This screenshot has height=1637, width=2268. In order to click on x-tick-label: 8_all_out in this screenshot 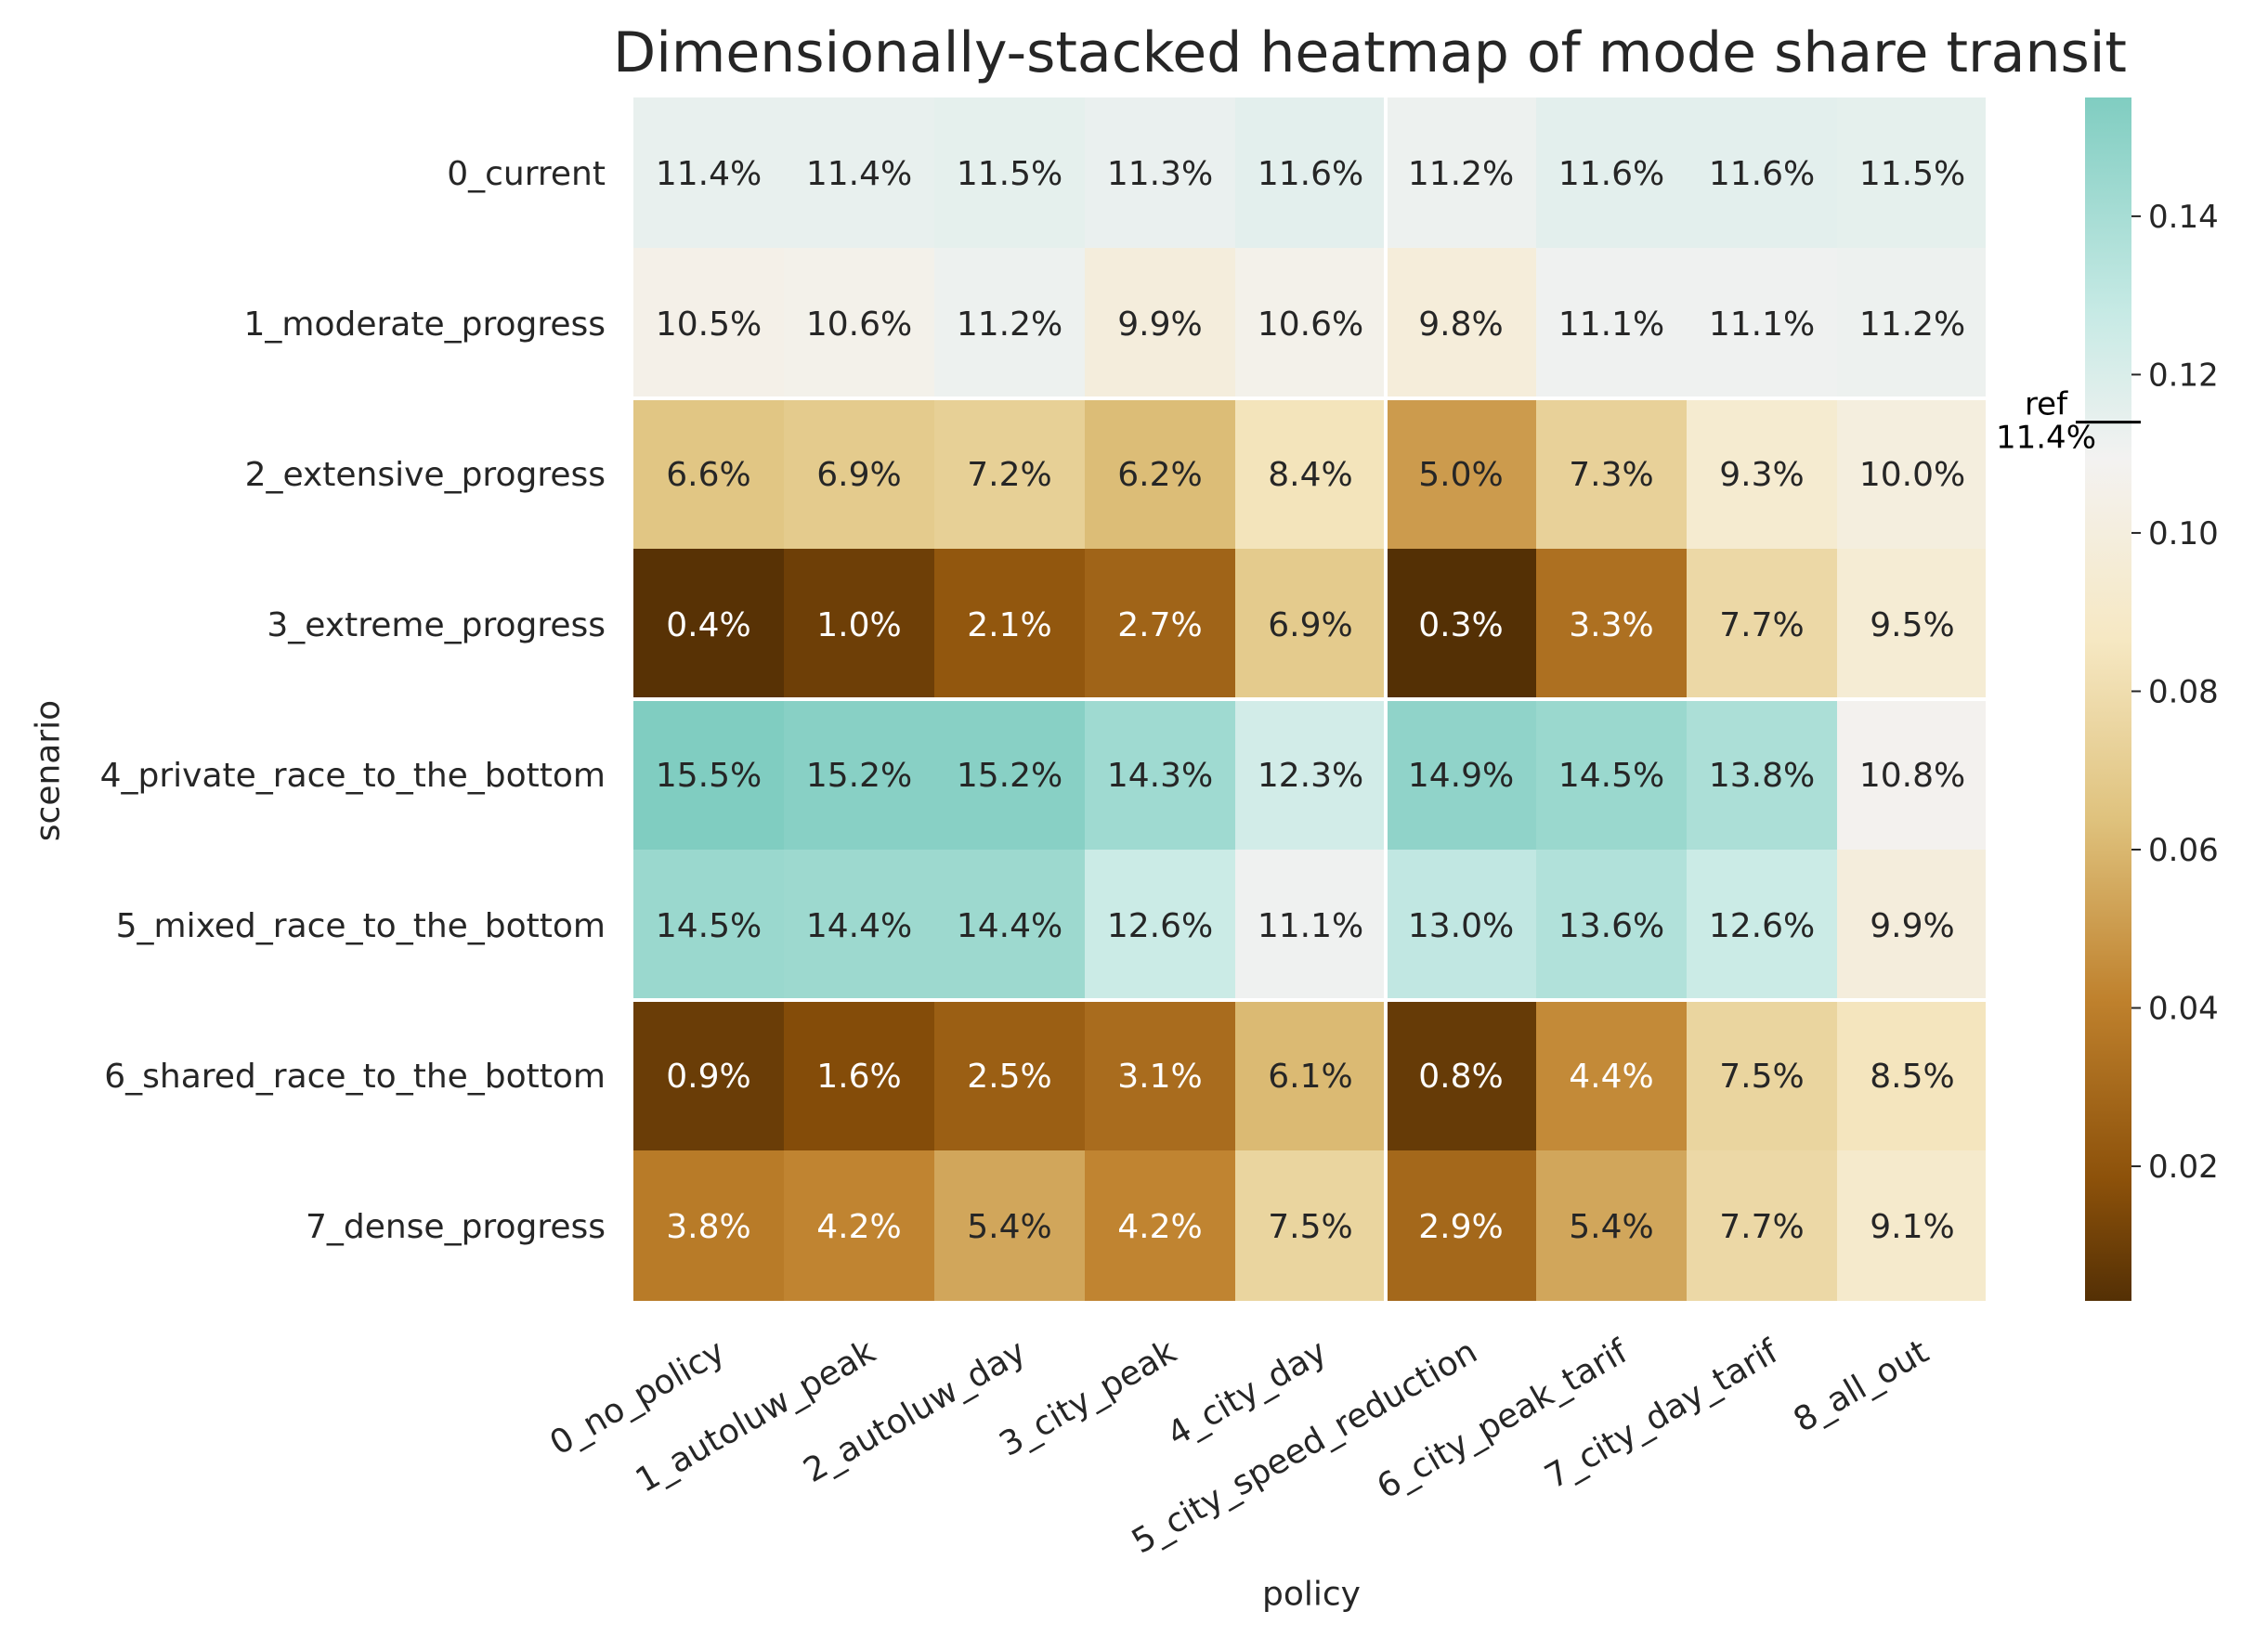, I will do `click(1861, 1385)`.